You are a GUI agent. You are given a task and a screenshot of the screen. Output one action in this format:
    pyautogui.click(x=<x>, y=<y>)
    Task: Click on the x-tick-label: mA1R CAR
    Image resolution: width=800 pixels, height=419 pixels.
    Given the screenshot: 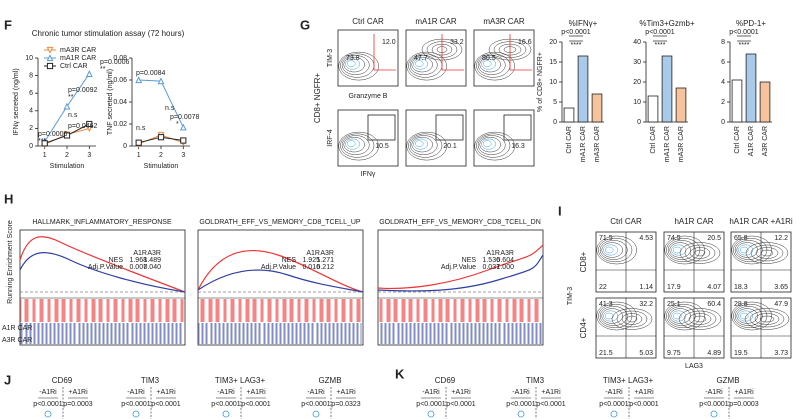 What is the action you would take?
    pyautogui.click(x=667, y=144)
    